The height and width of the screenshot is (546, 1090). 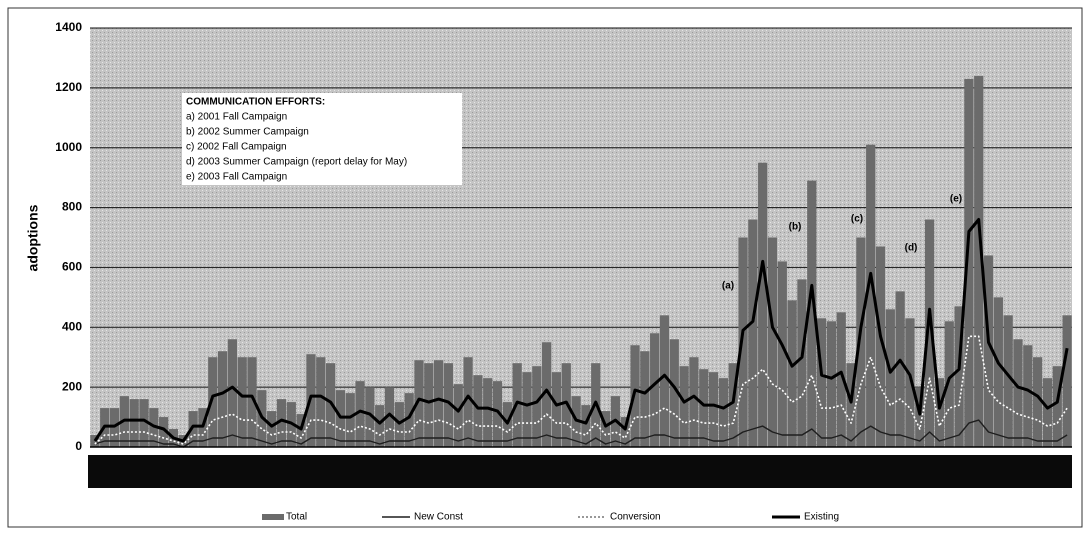 I want to click on notes-background, so click(x=322, y=139).